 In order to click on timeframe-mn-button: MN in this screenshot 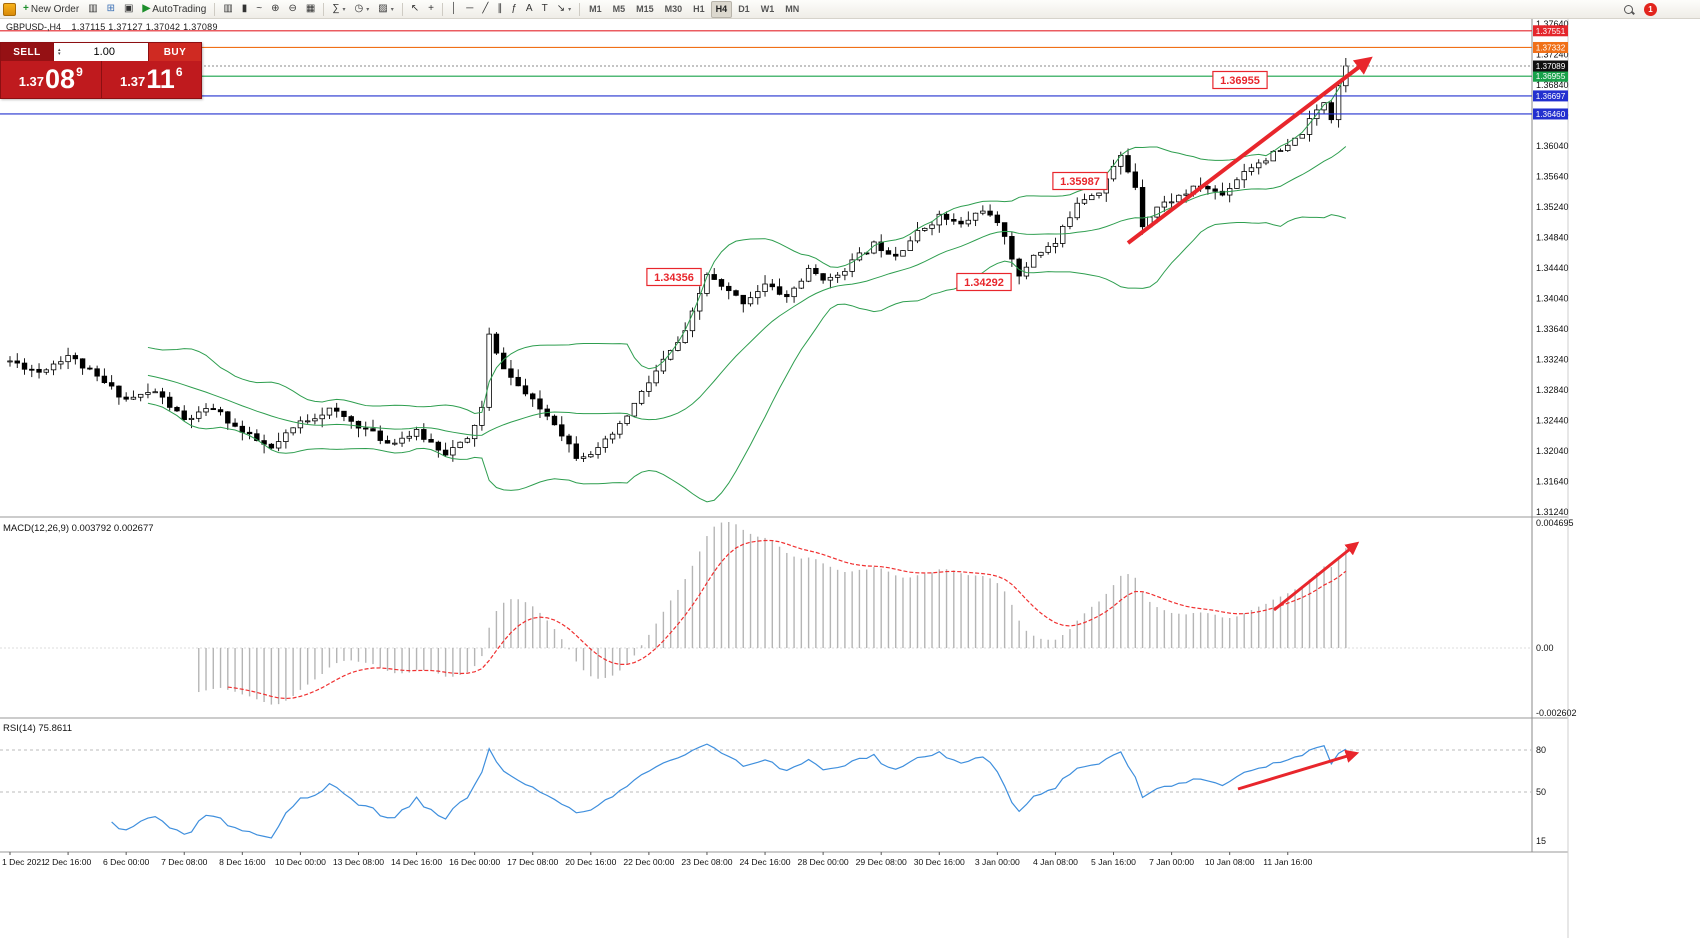, I will do `click(792, 9)`.